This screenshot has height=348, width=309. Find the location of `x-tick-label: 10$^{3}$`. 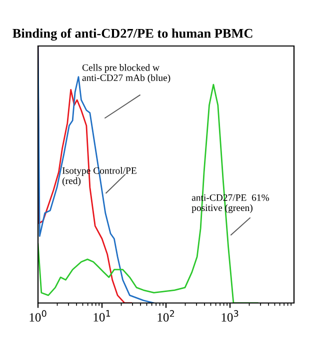

x-tick-label: 10$^{3}$ is located at coordinates (230, 316).